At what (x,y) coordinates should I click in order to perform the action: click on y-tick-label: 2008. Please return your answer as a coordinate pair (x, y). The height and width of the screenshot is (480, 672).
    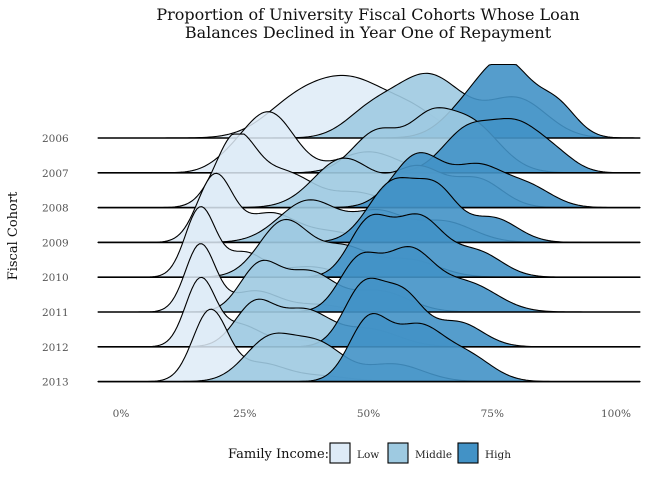
    Looking at the image, I should click on (55, 209).